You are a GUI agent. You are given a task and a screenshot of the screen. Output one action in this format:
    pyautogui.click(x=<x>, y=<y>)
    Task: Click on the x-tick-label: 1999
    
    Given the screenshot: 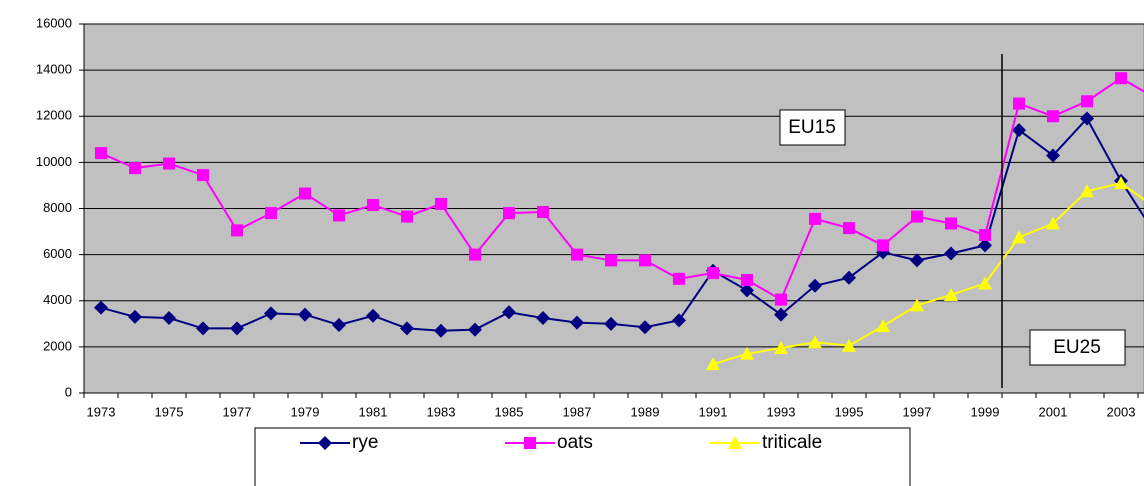 What is the action you would take?
    pyautogui.click(x=985, y=411)
    